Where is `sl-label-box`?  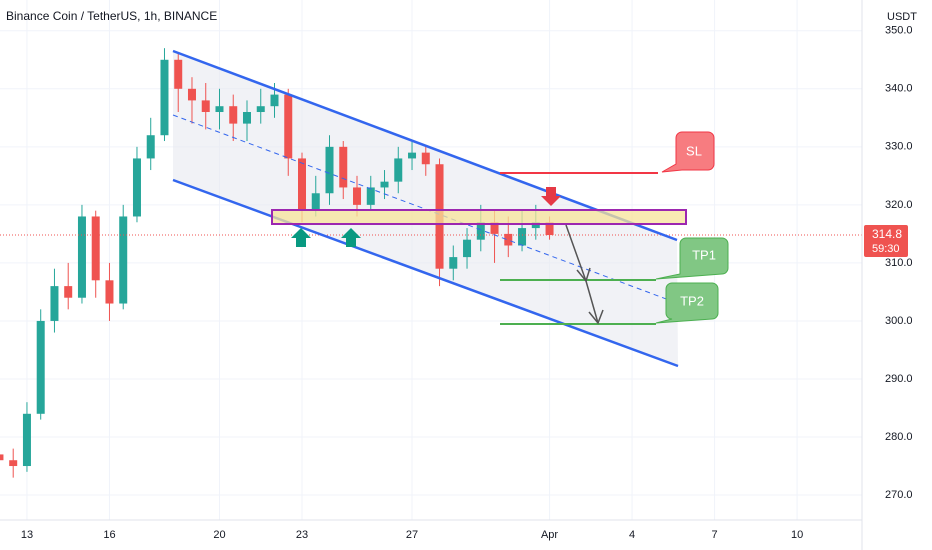 sl-label-box is located at coordinates (688, 152).